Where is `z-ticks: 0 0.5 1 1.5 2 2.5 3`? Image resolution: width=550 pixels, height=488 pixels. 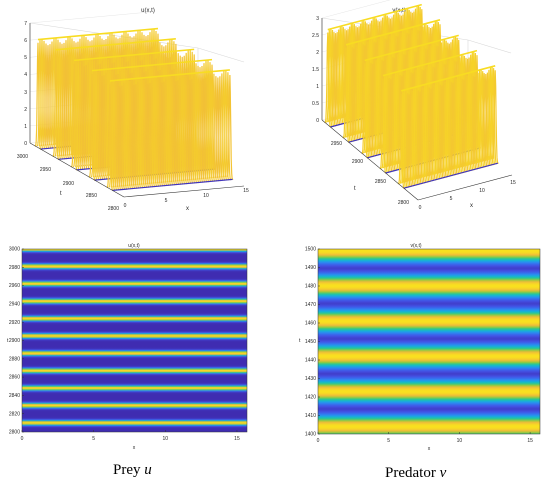 z-ticks: 0 0.5 1 1.5 2 2.5 3 is located at coordinates (315, 70).